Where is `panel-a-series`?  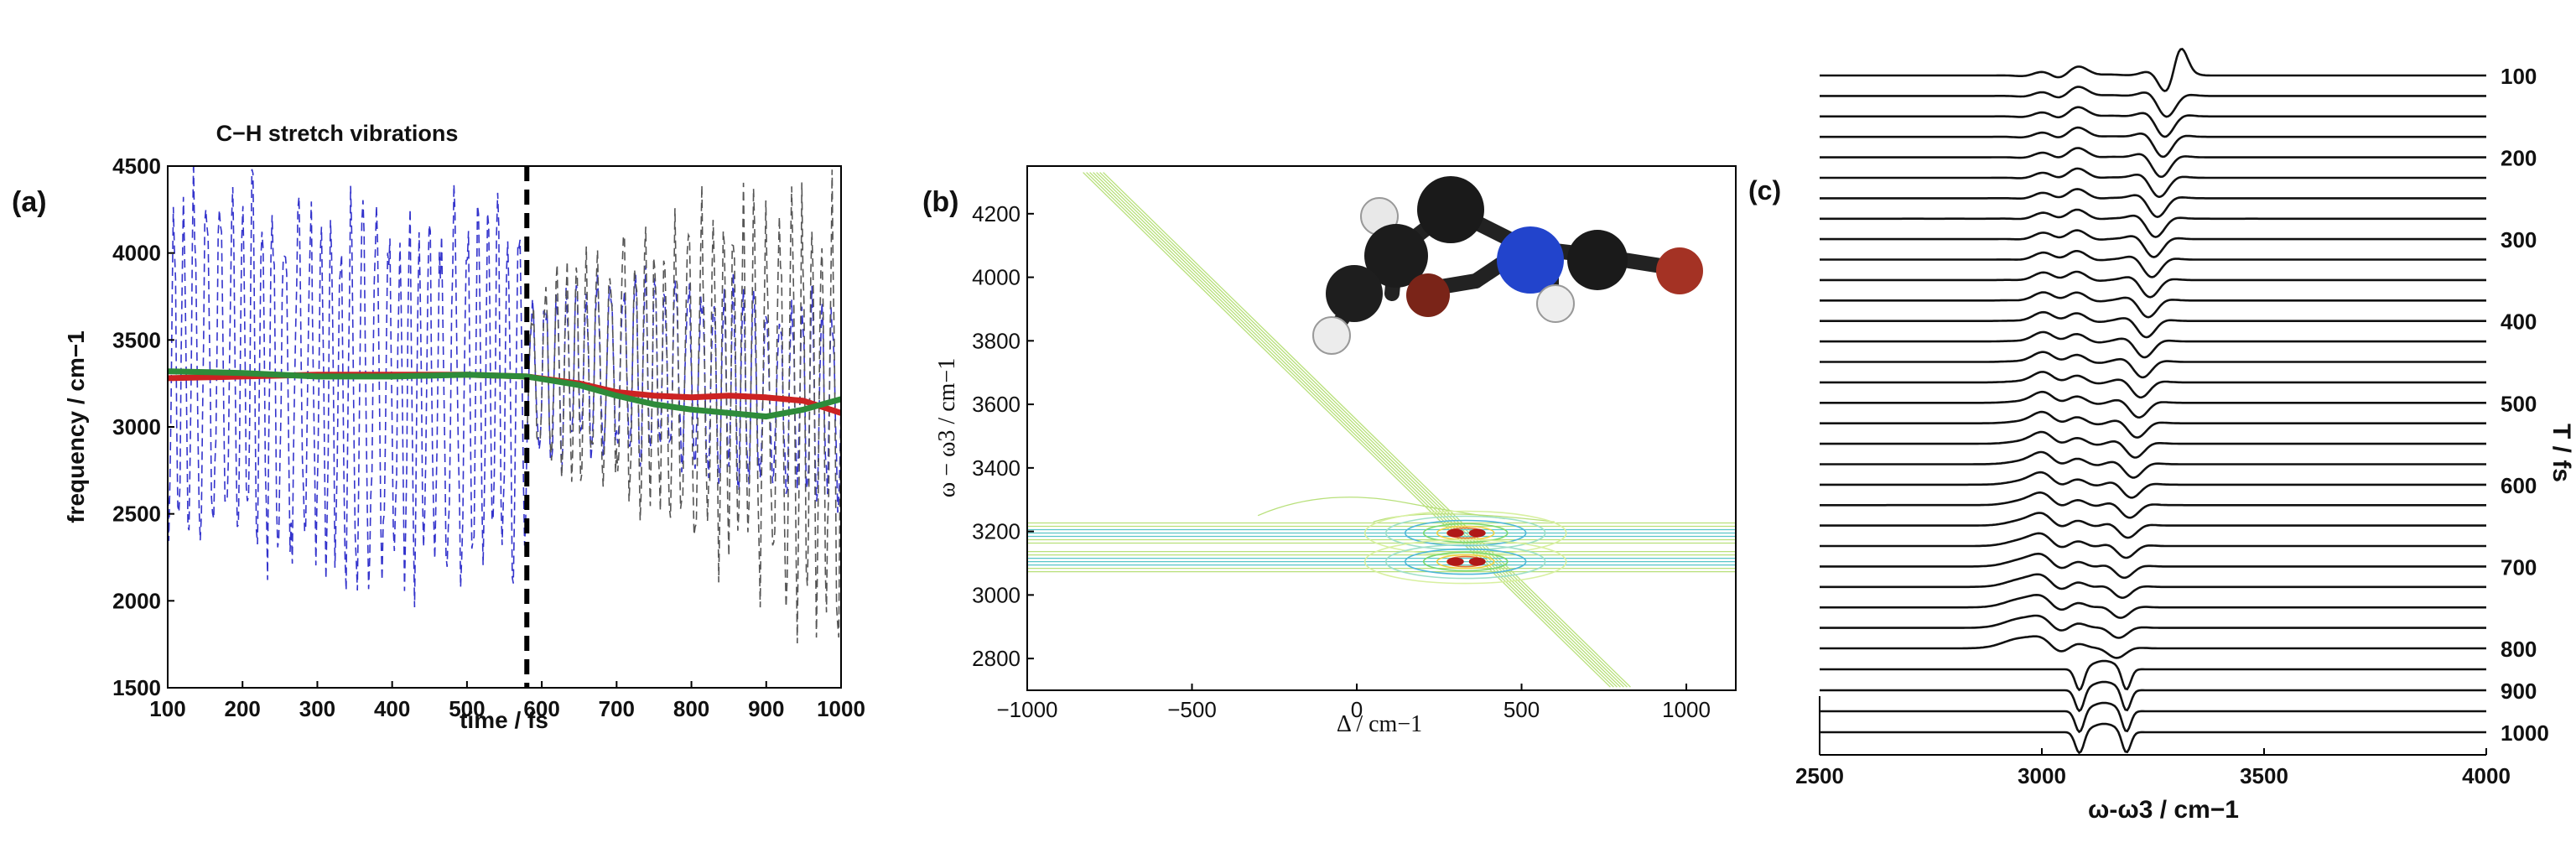 panel-a-series is located at coordinates (504, 394).